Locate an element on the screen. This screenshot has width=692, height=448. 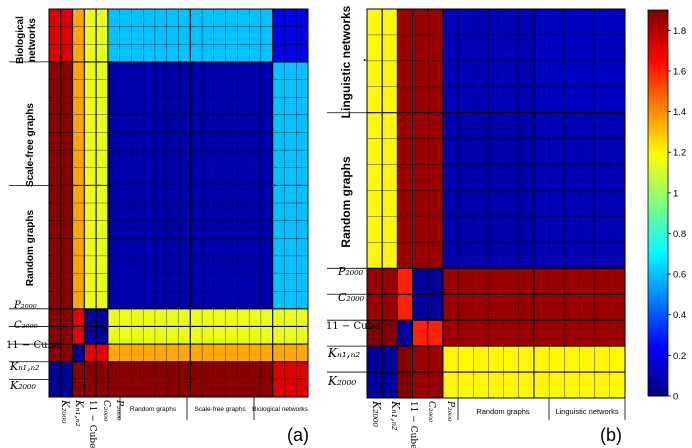
a-row-label-scale-free: Scale-free graphs is located at coordinates (30, 145).